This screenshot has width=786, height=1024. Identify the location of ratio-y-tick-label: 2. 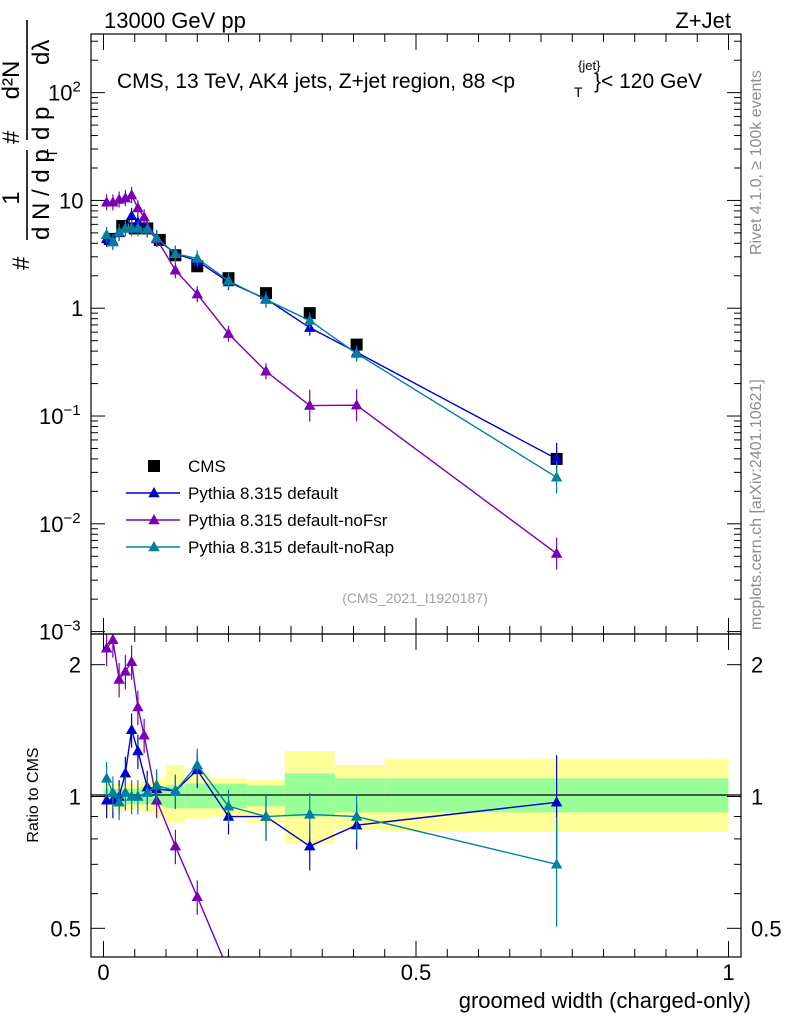
(75, 665).